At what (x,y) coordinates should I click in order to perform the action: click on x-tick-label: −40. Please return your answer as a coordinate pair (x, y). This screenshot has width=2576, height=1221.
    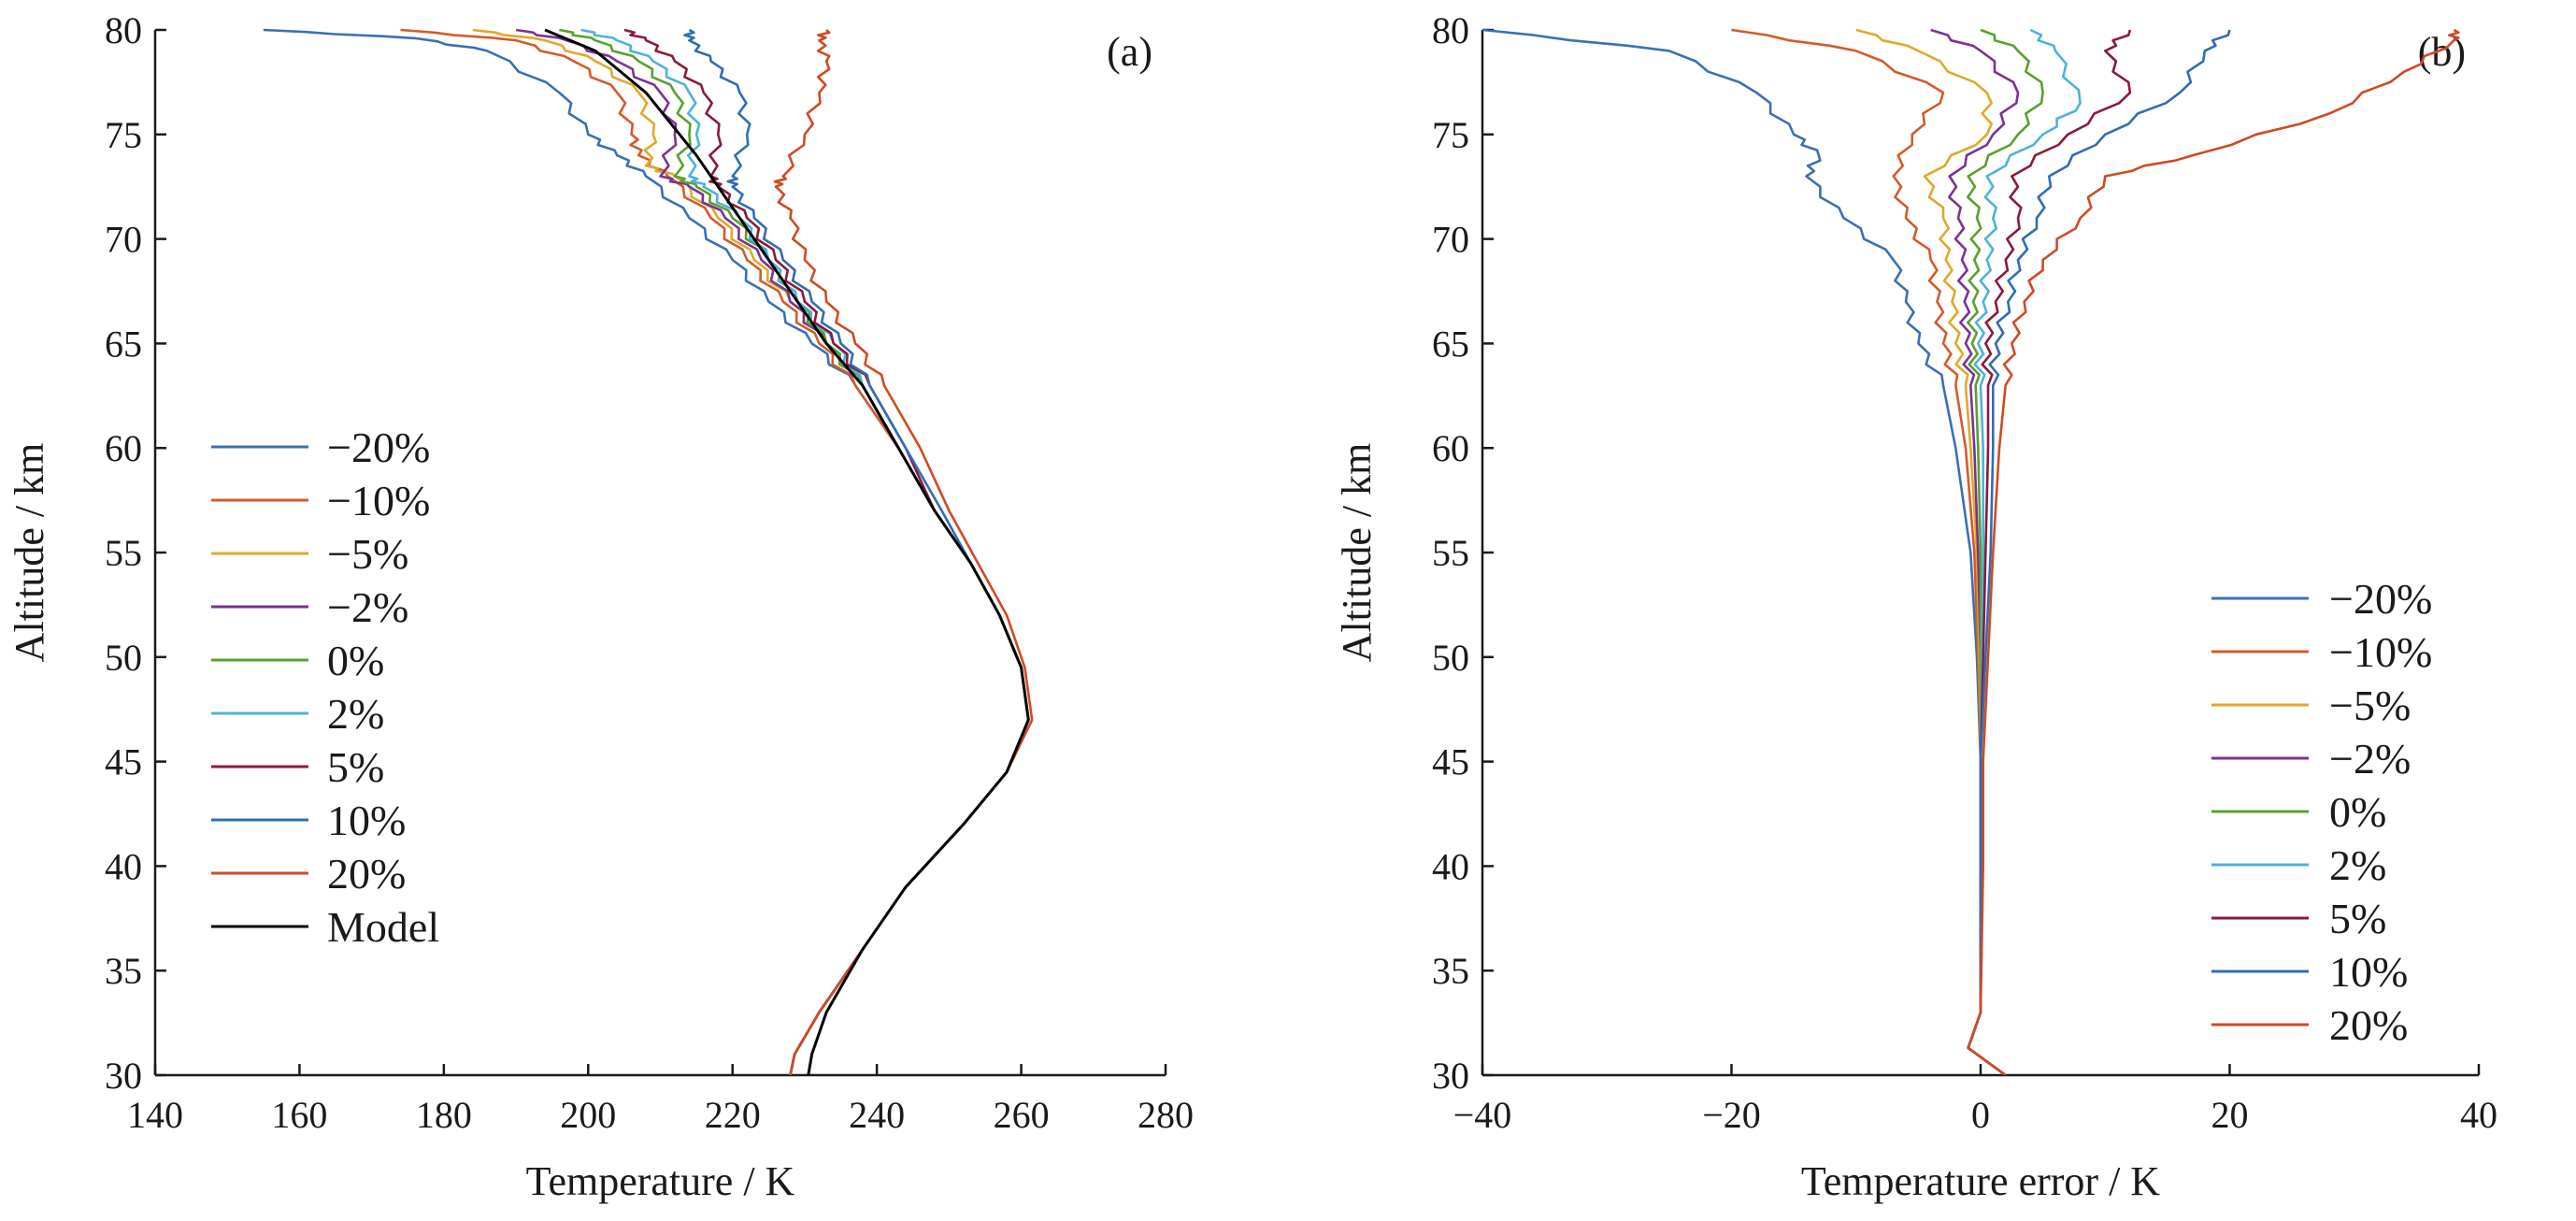
    Looking at the image, I should click on (1482, 1115).